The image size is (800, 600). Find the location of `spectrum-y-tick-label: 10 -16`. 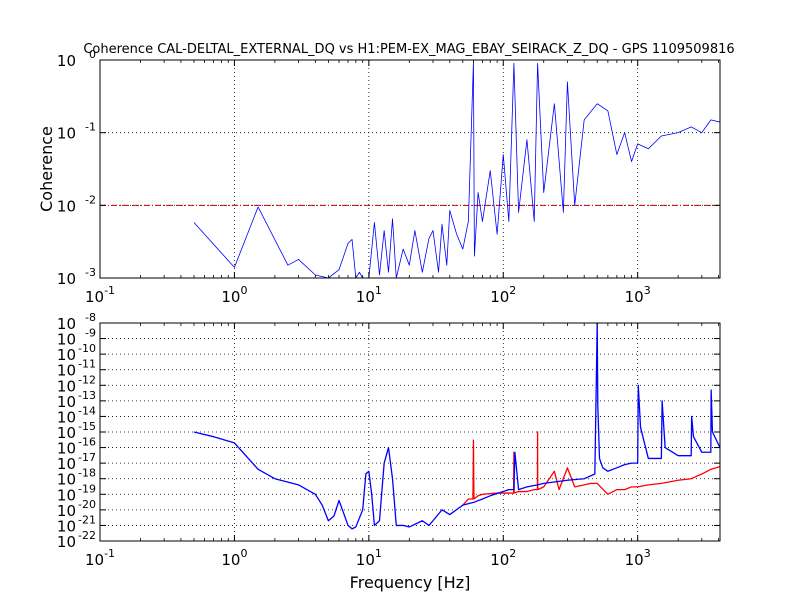

spectrum-y-tick-label: 10 -16 is located at coordinates (76, 447).